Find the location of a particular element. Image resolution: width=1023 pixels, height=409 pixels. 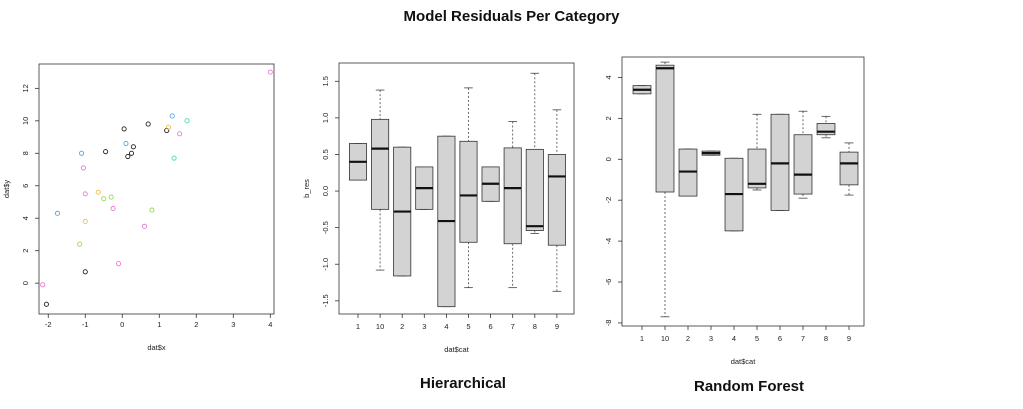

hierarchical-title: Hierarchical is located at coordinates (463, 383).